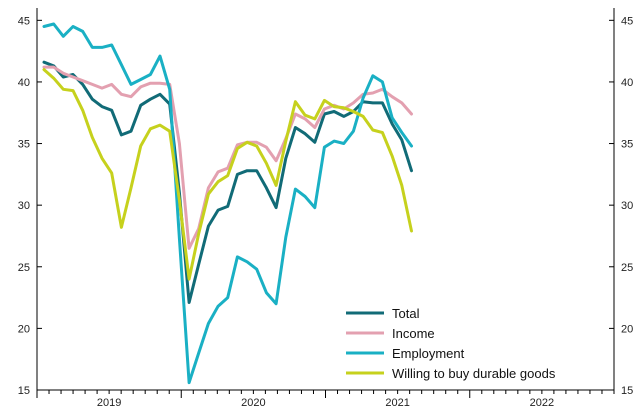 This screenshot has height=407, width=640. I want to click on x-tick-label: 2019, so click(109, 402).